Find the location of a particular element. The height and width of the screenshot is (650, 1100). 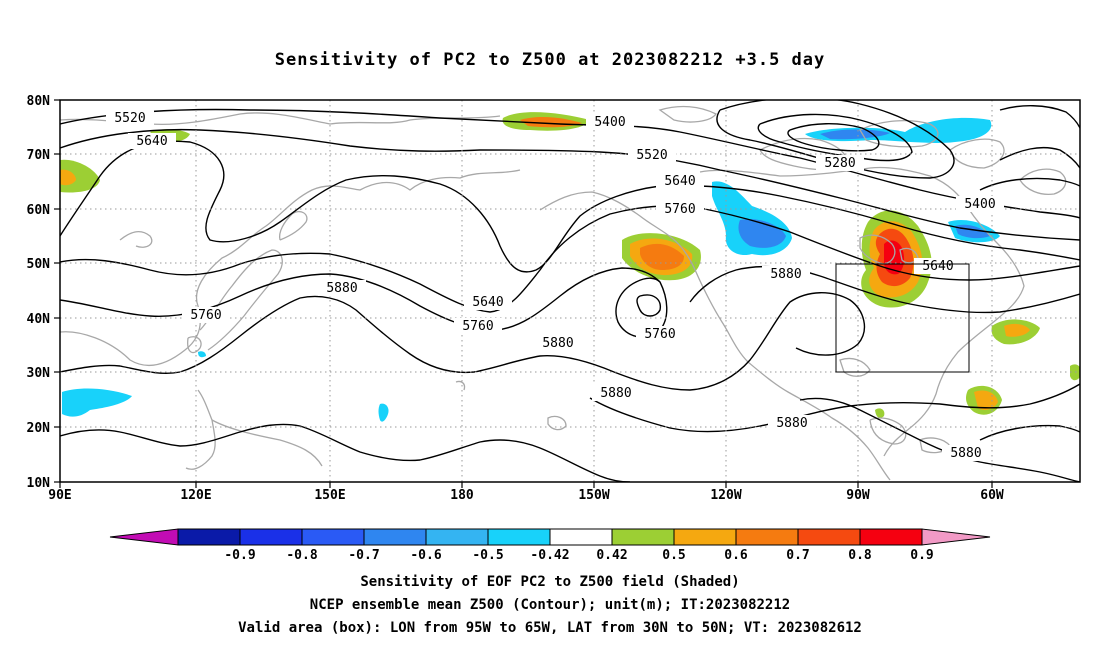

lat-label-80n: 80N is located at coordinates (39, 101).